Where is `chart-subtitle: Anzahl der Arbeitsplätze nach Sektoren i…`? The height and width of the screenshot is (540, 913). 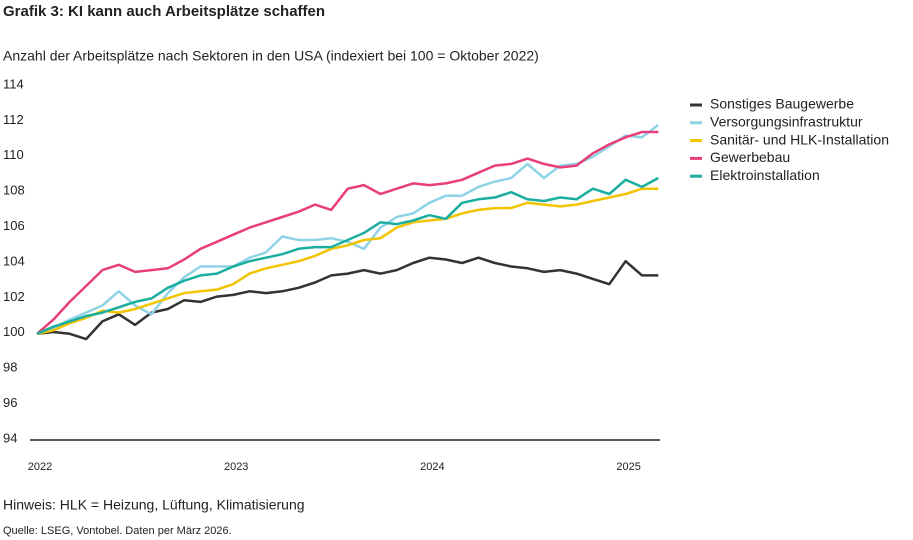
chart-subtitle: Anzahl der Arbeitsplätze nach Sektoren i… is located at coordinates (271, 56).